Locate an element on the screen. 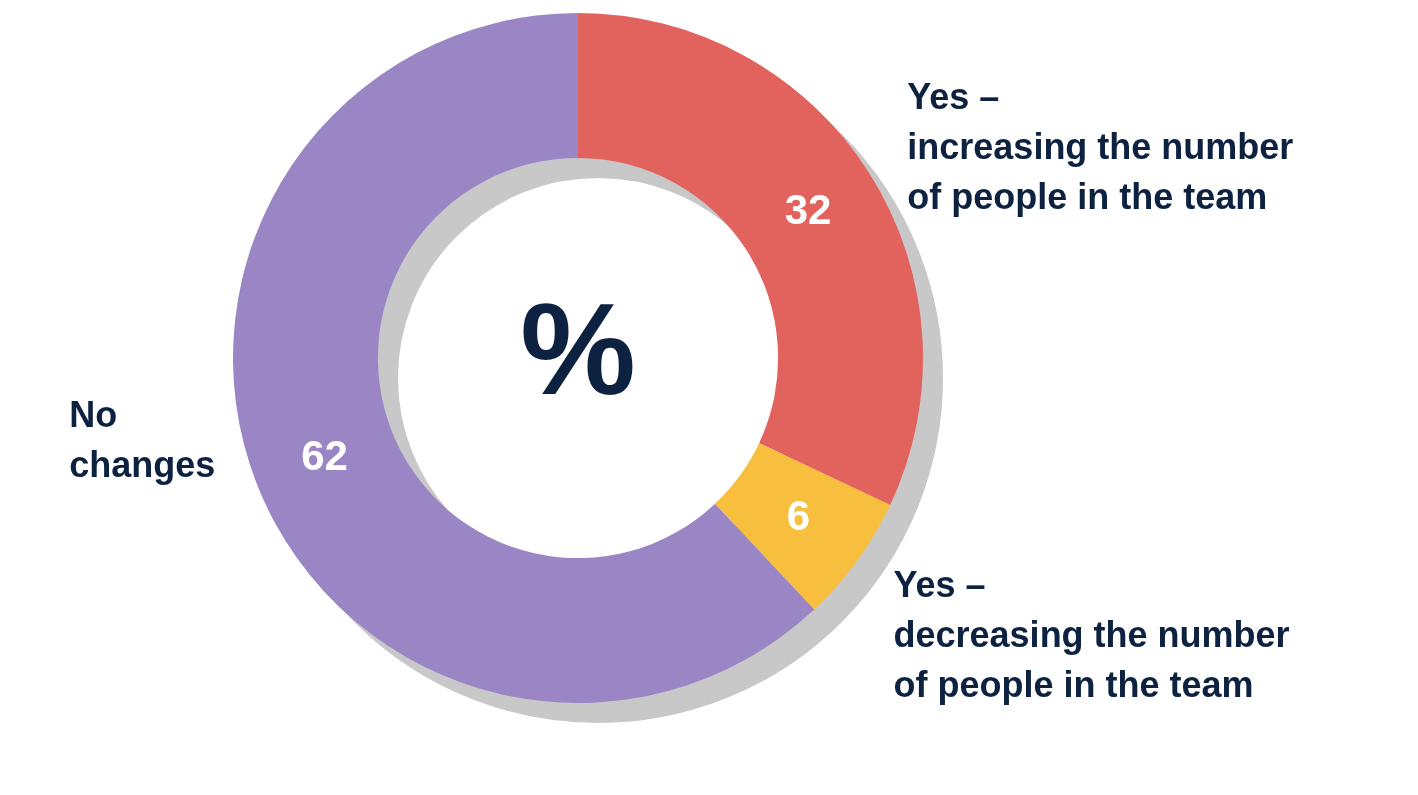  data-label: 62 is located at coordinates (324, 455).